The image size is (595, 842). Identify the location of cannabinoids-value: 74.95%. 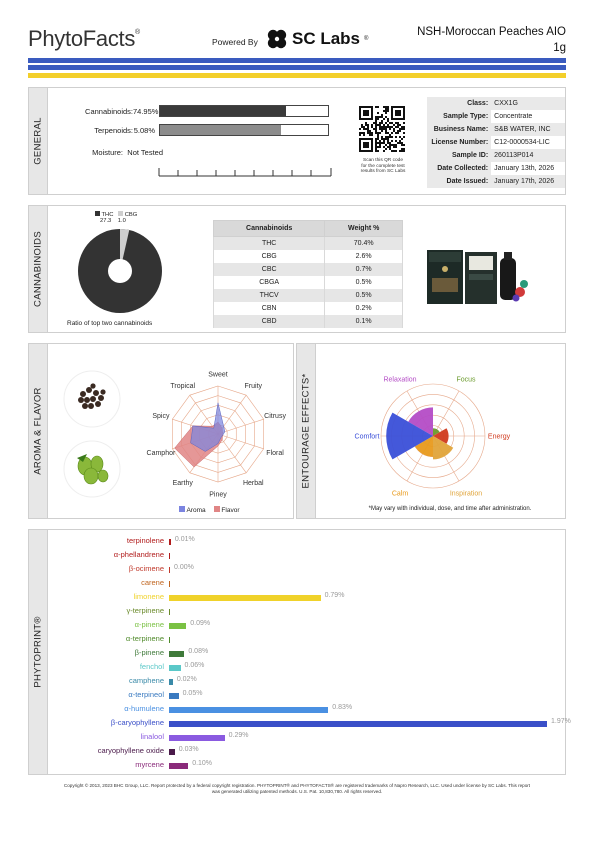
(146, 111).